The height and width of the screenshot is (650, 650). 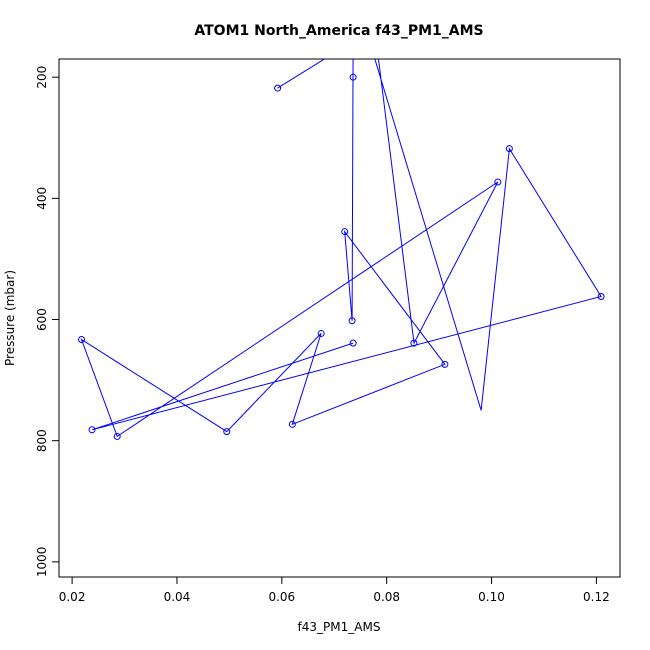 What do you see at coordinates (338, 31) in the screenshot?
I see `chart-title: ATOM1 North_America f43_PM1_AMS` at bounding box center [338, 31].